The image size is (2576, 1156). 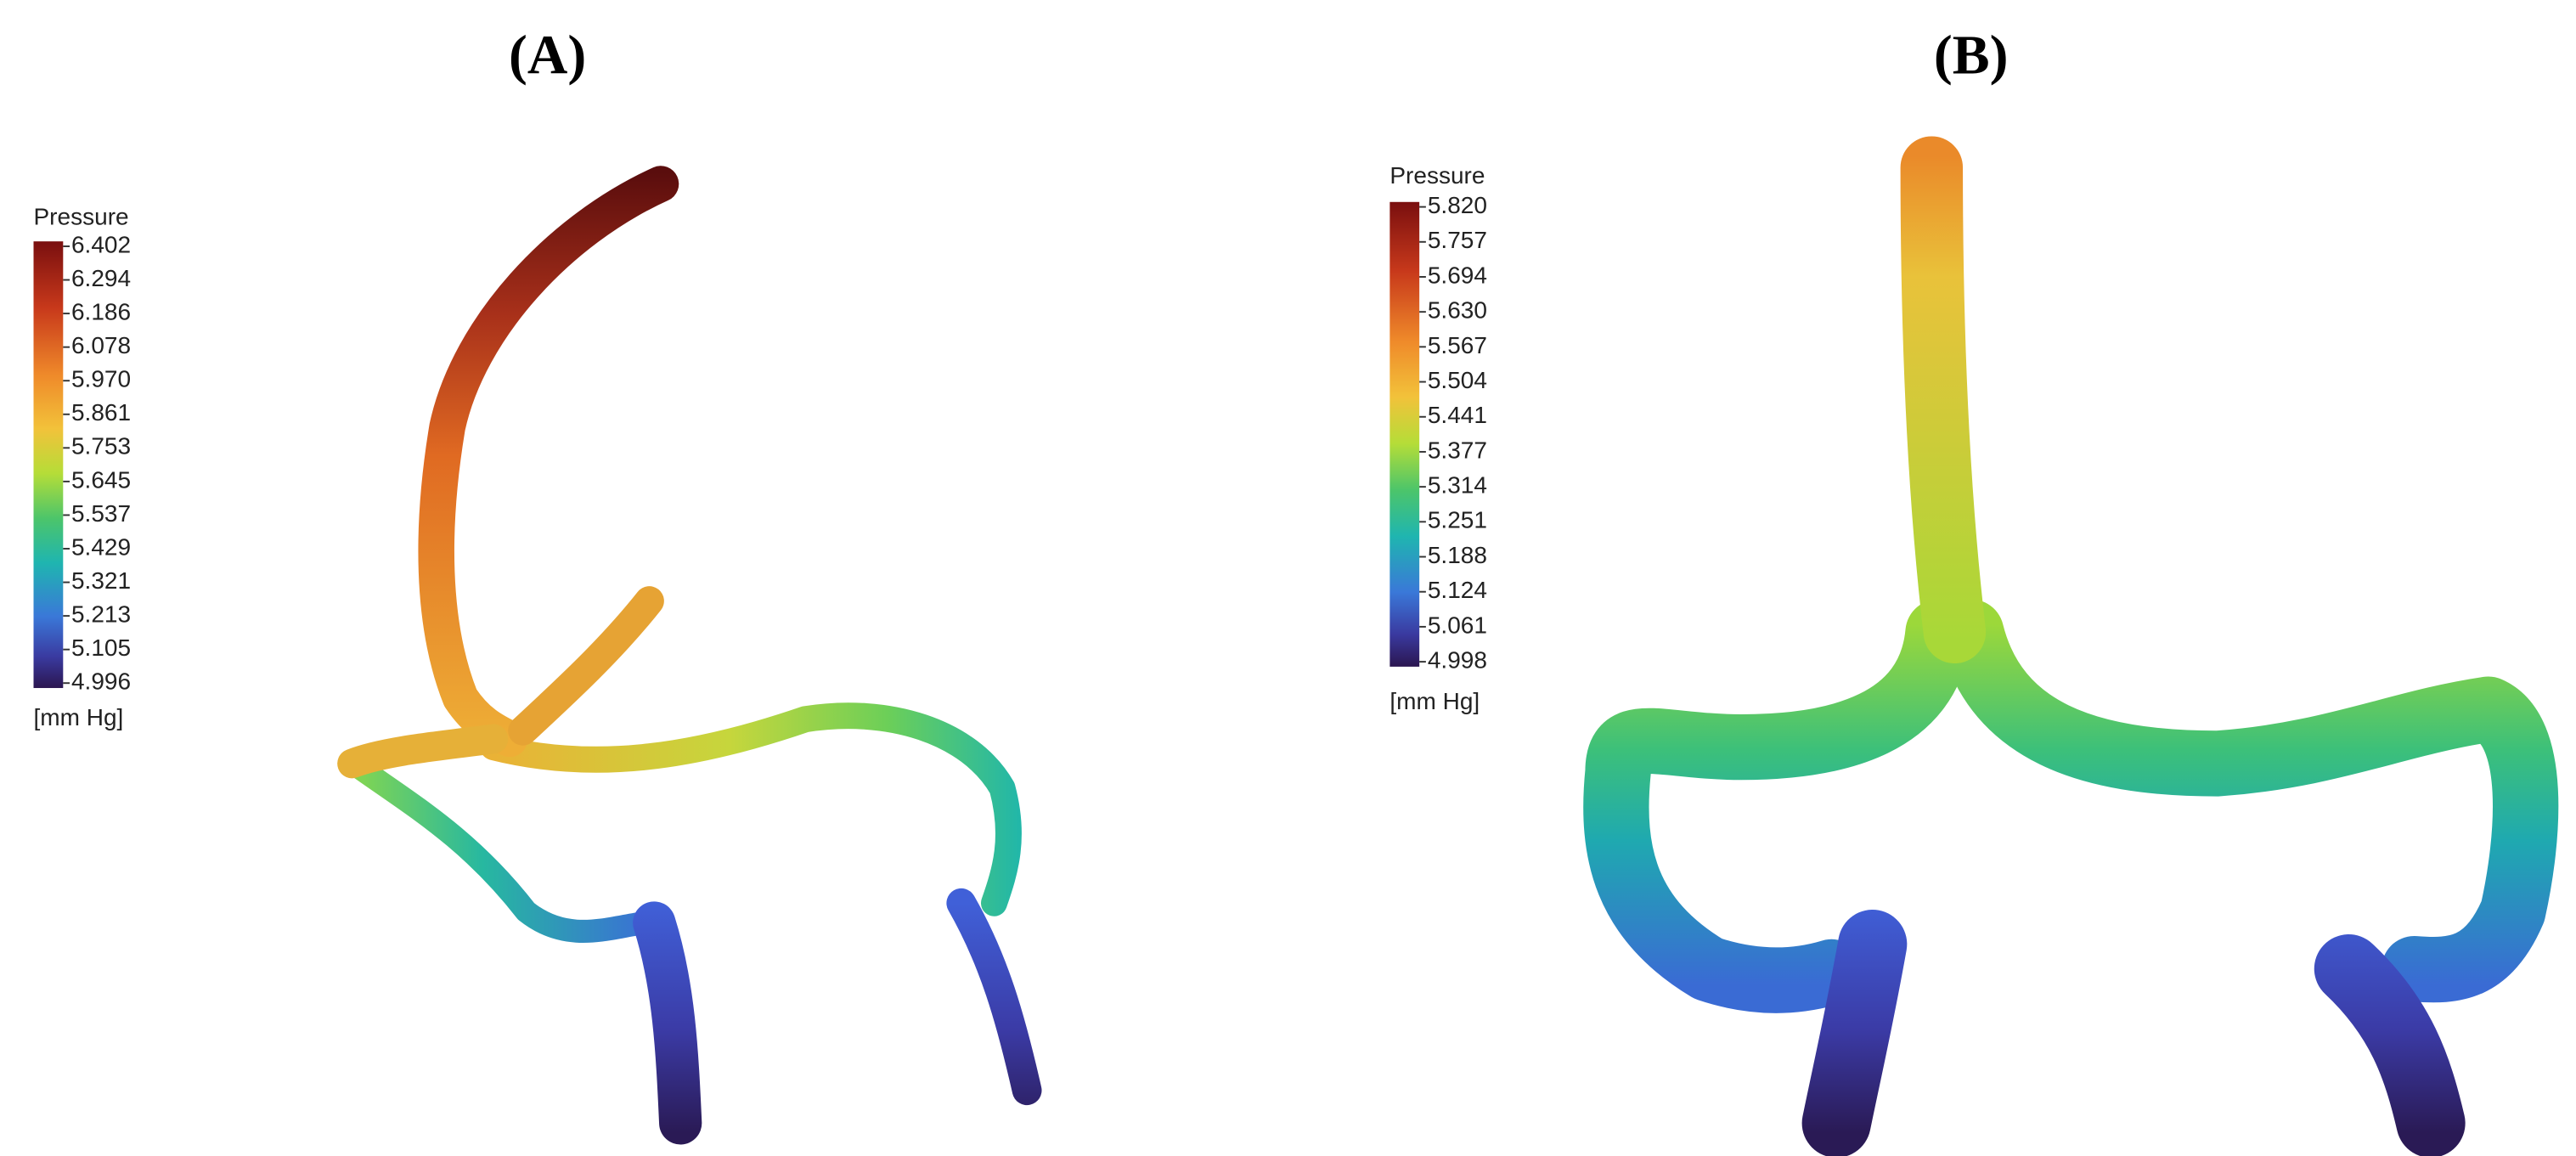 I want to click on colorbar-label: 5.321, so click(x=101, y=580).